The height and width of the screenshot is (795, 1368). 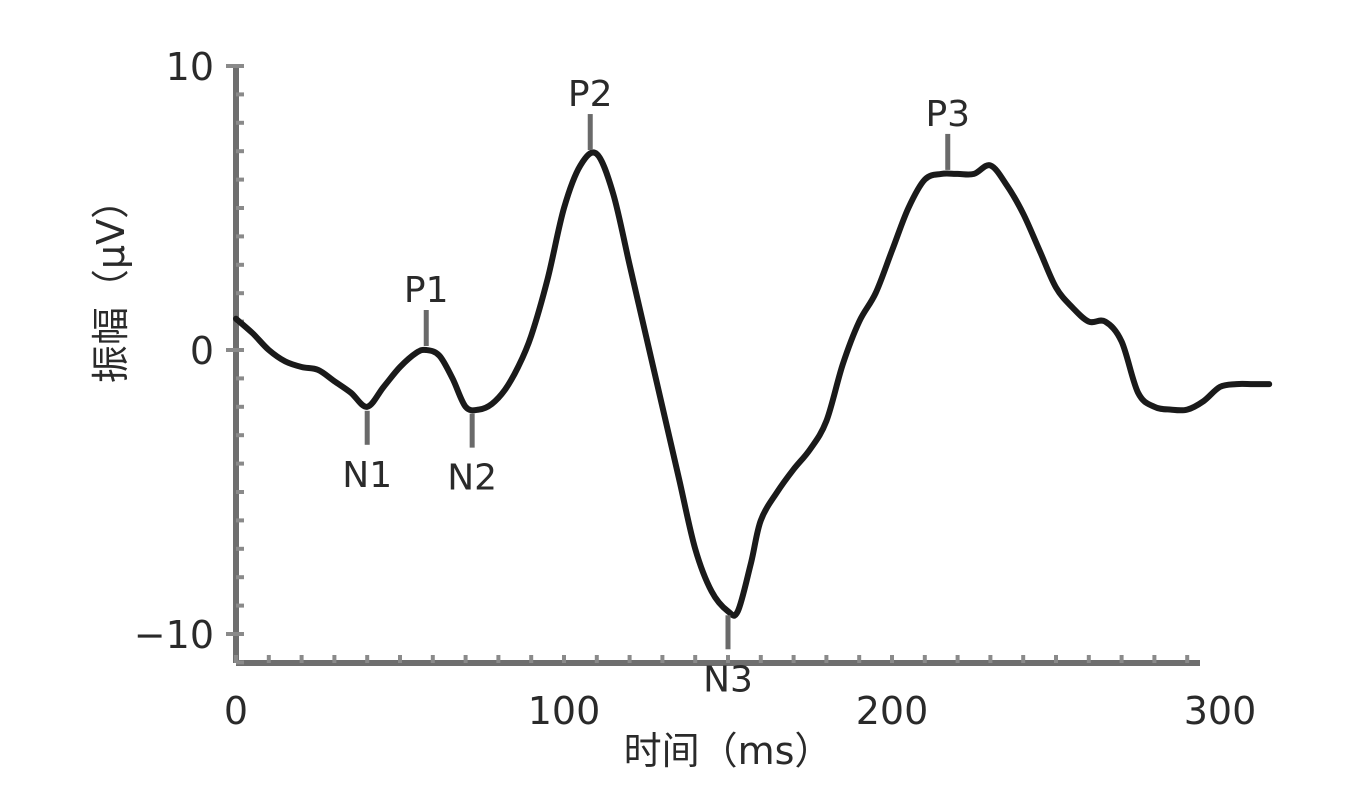 I want to click on peak-n2: N2, so click(x=472, y=456).